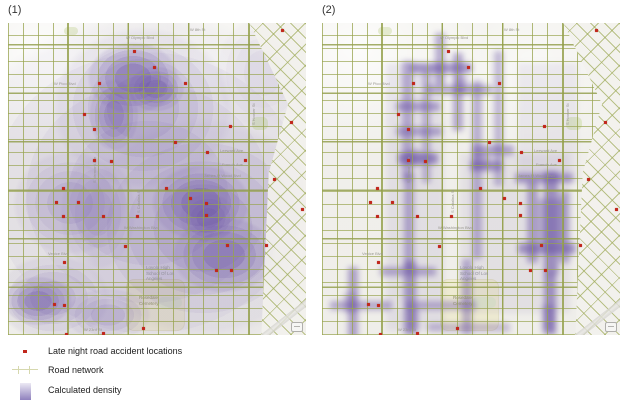  I want to click on street-label: W 8th St, so click(512, 29).